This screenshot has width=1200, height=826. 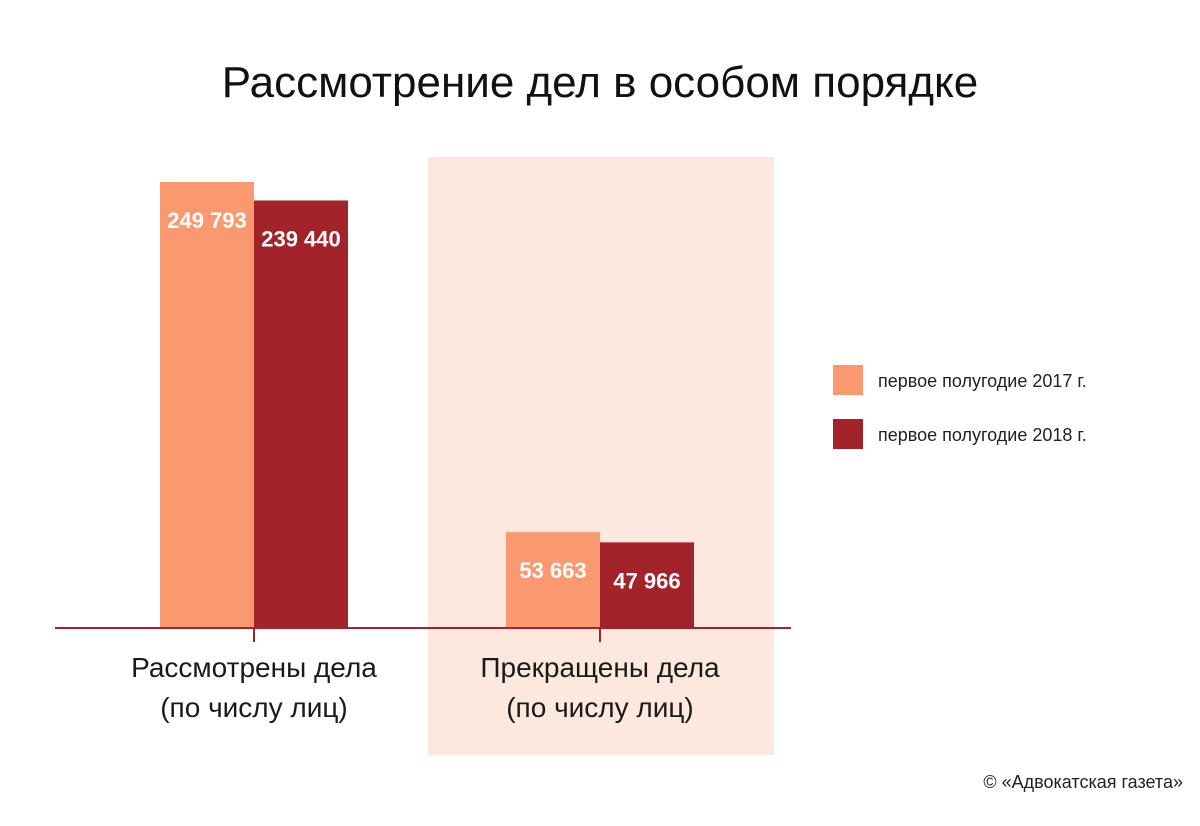 I want to click on data-label: 53 663, so click(x=552, y=570).